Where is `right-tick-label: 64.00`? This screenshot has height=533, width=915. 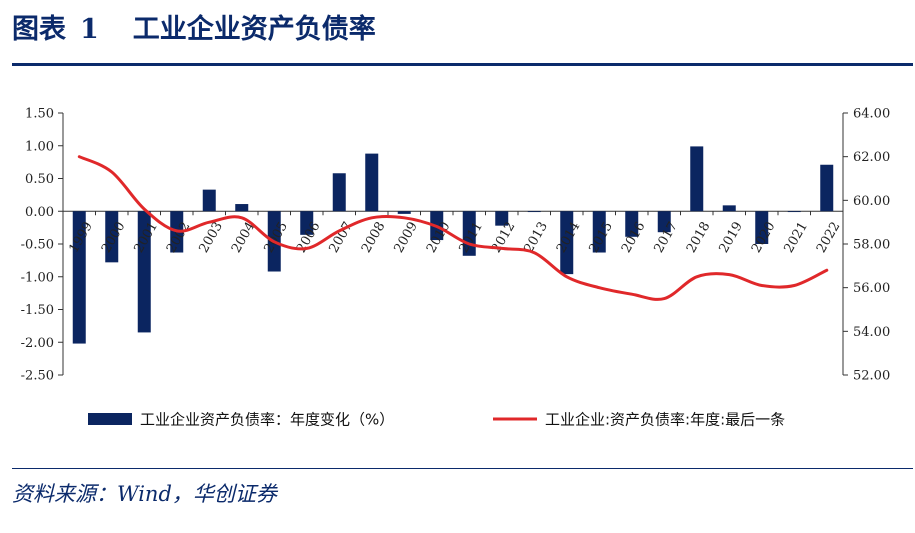 right-tick-label: 64.00 is located at coordinates (871, 114).